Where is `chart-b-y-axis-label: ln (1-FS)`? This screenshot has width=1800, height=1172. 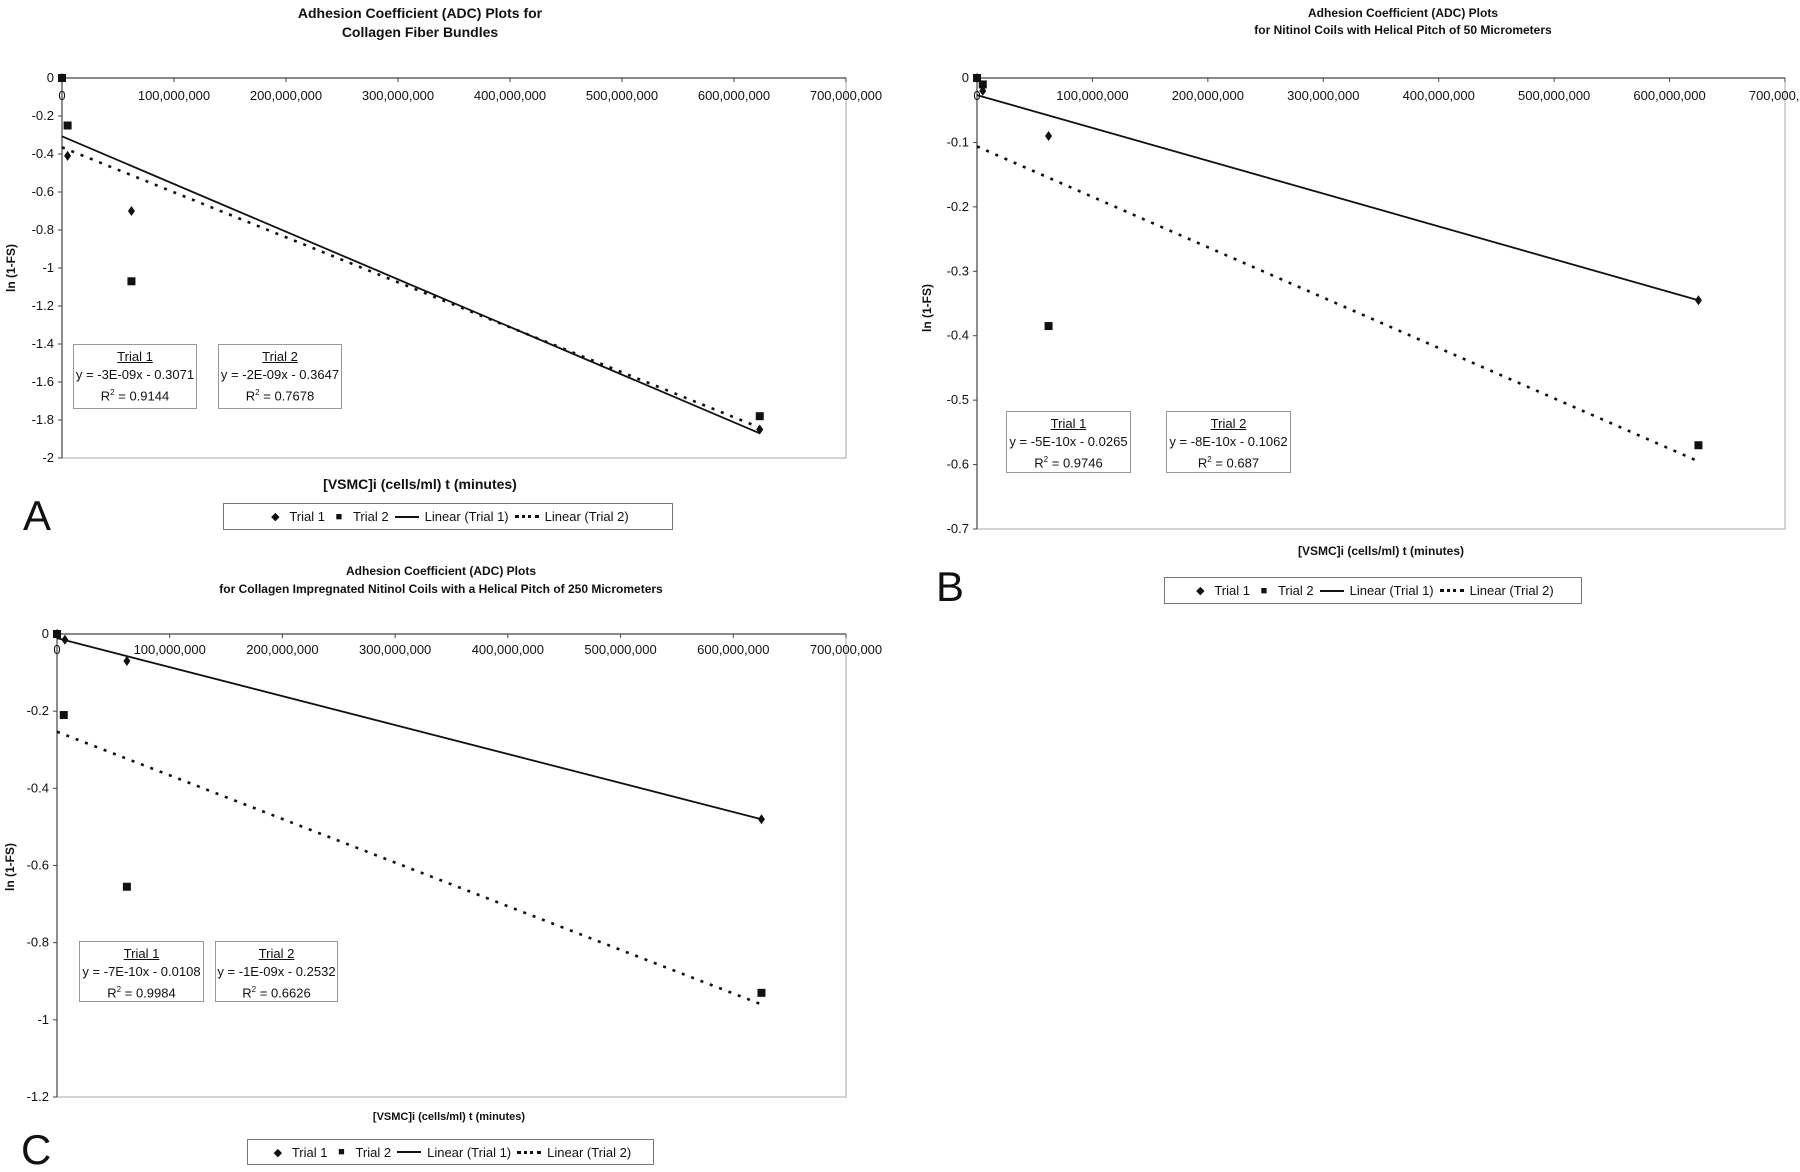
chart-b-y-axis-label: ln (1-FS) is located at coordinates (927, 308).